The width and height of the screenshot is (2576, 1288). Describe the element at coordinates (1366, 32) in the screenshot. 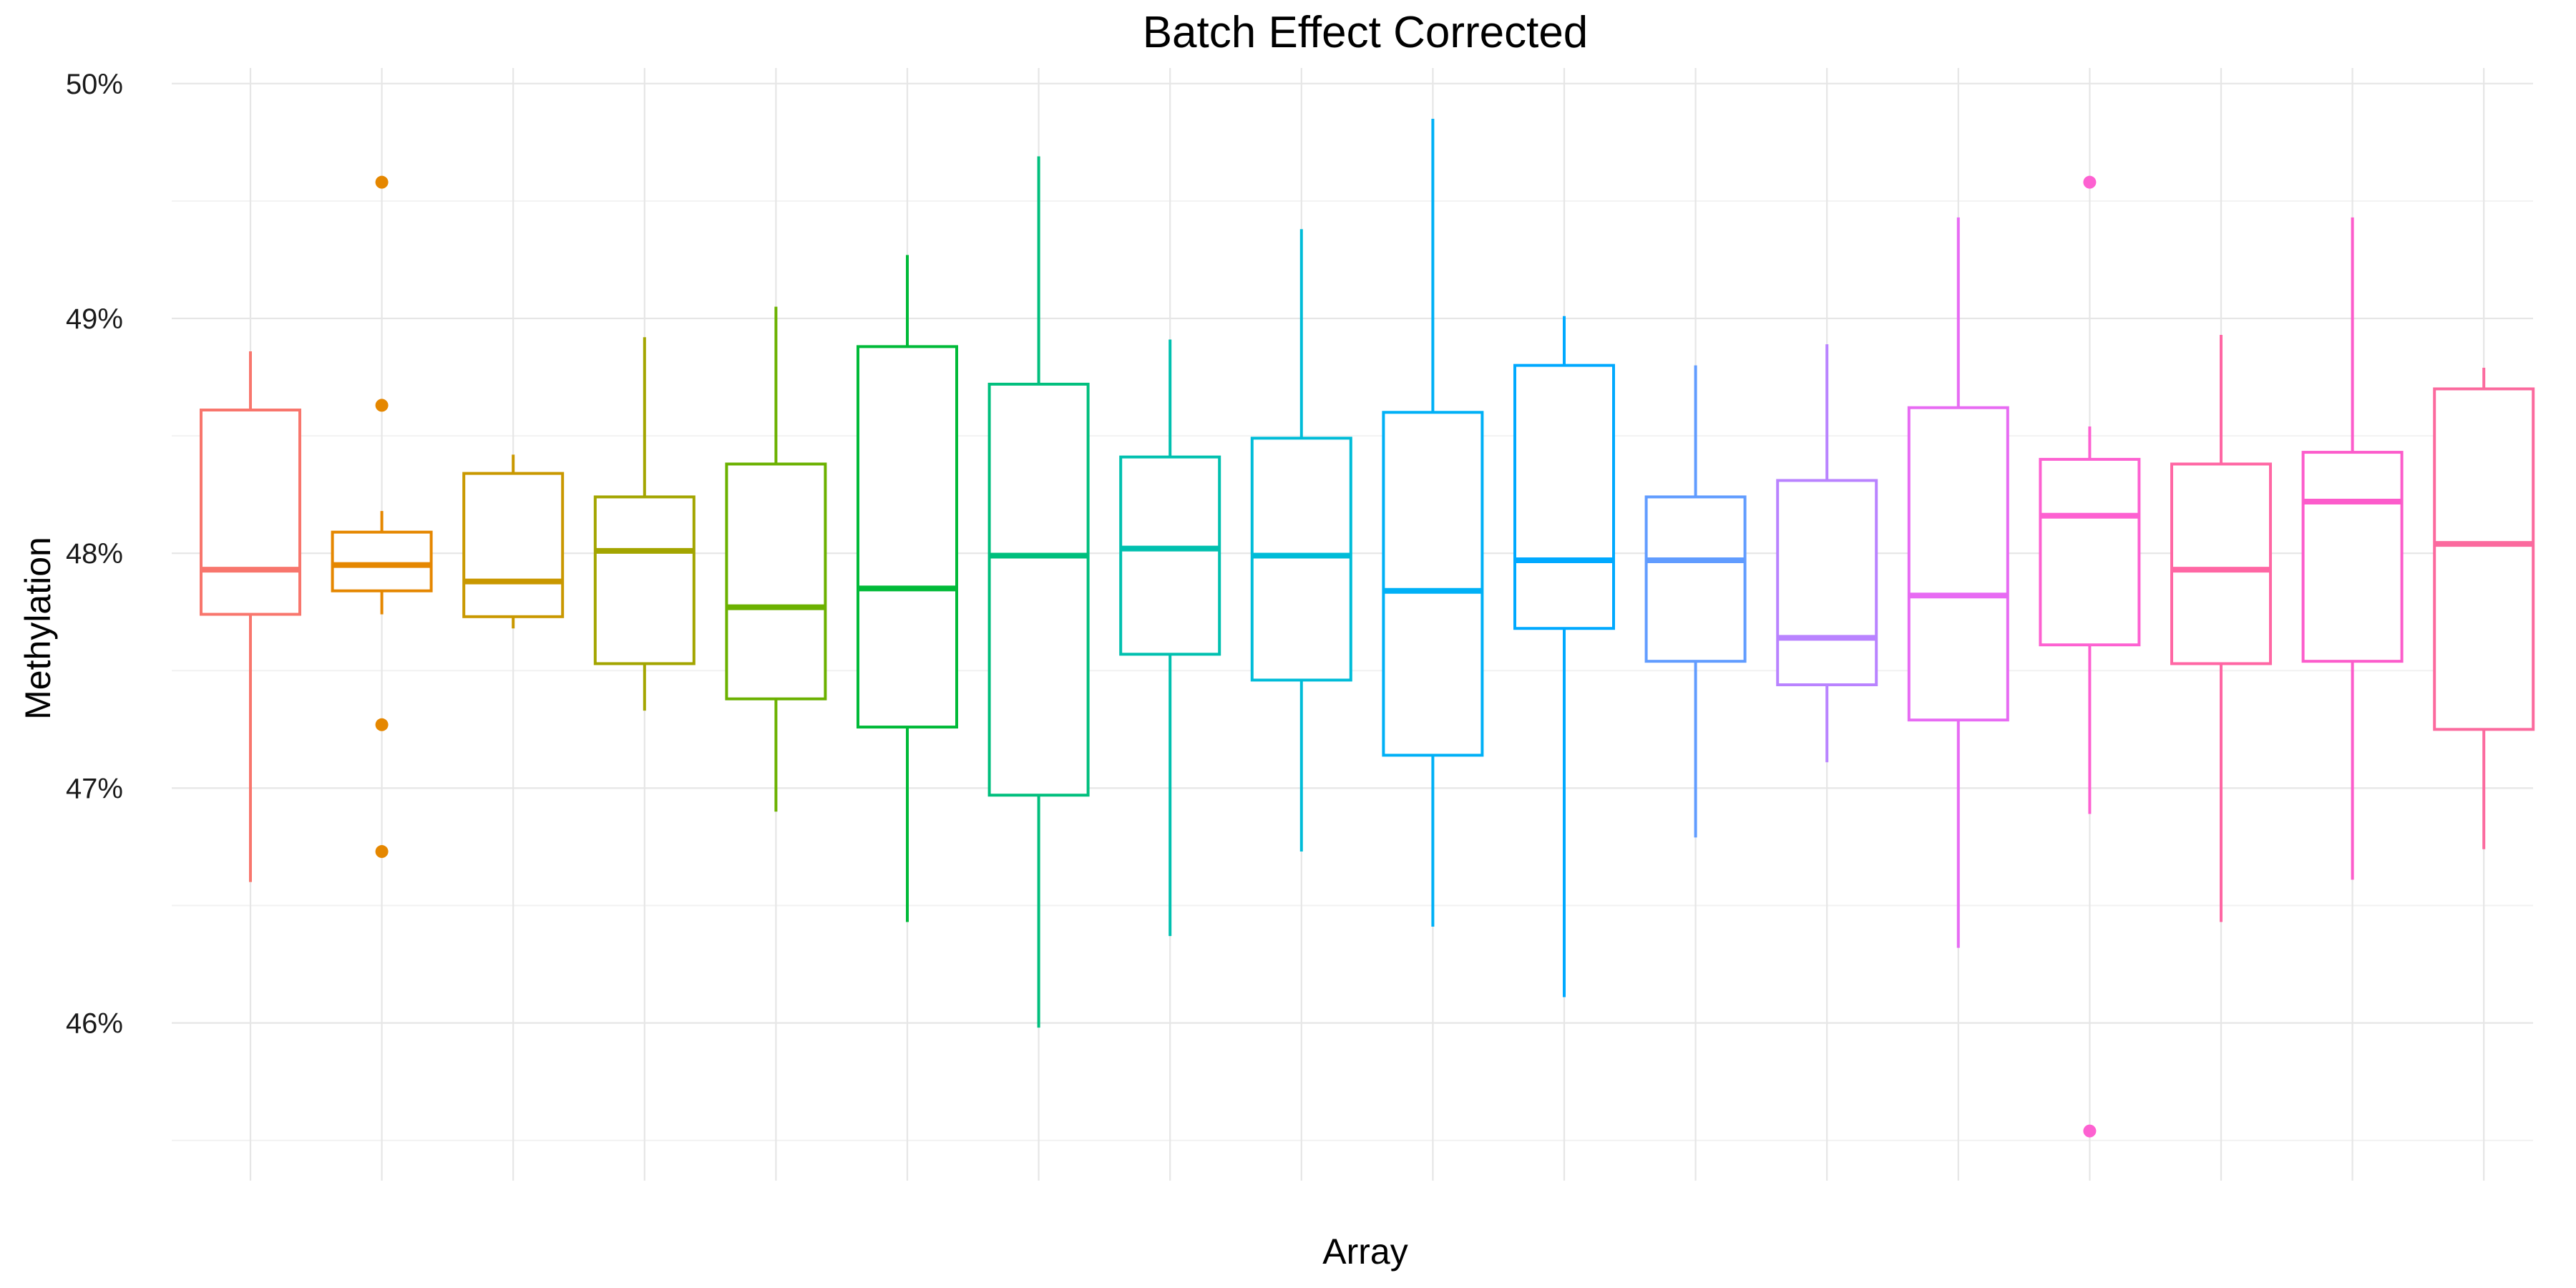

I see `chart-title: Batch Effect Corrected` at that location.